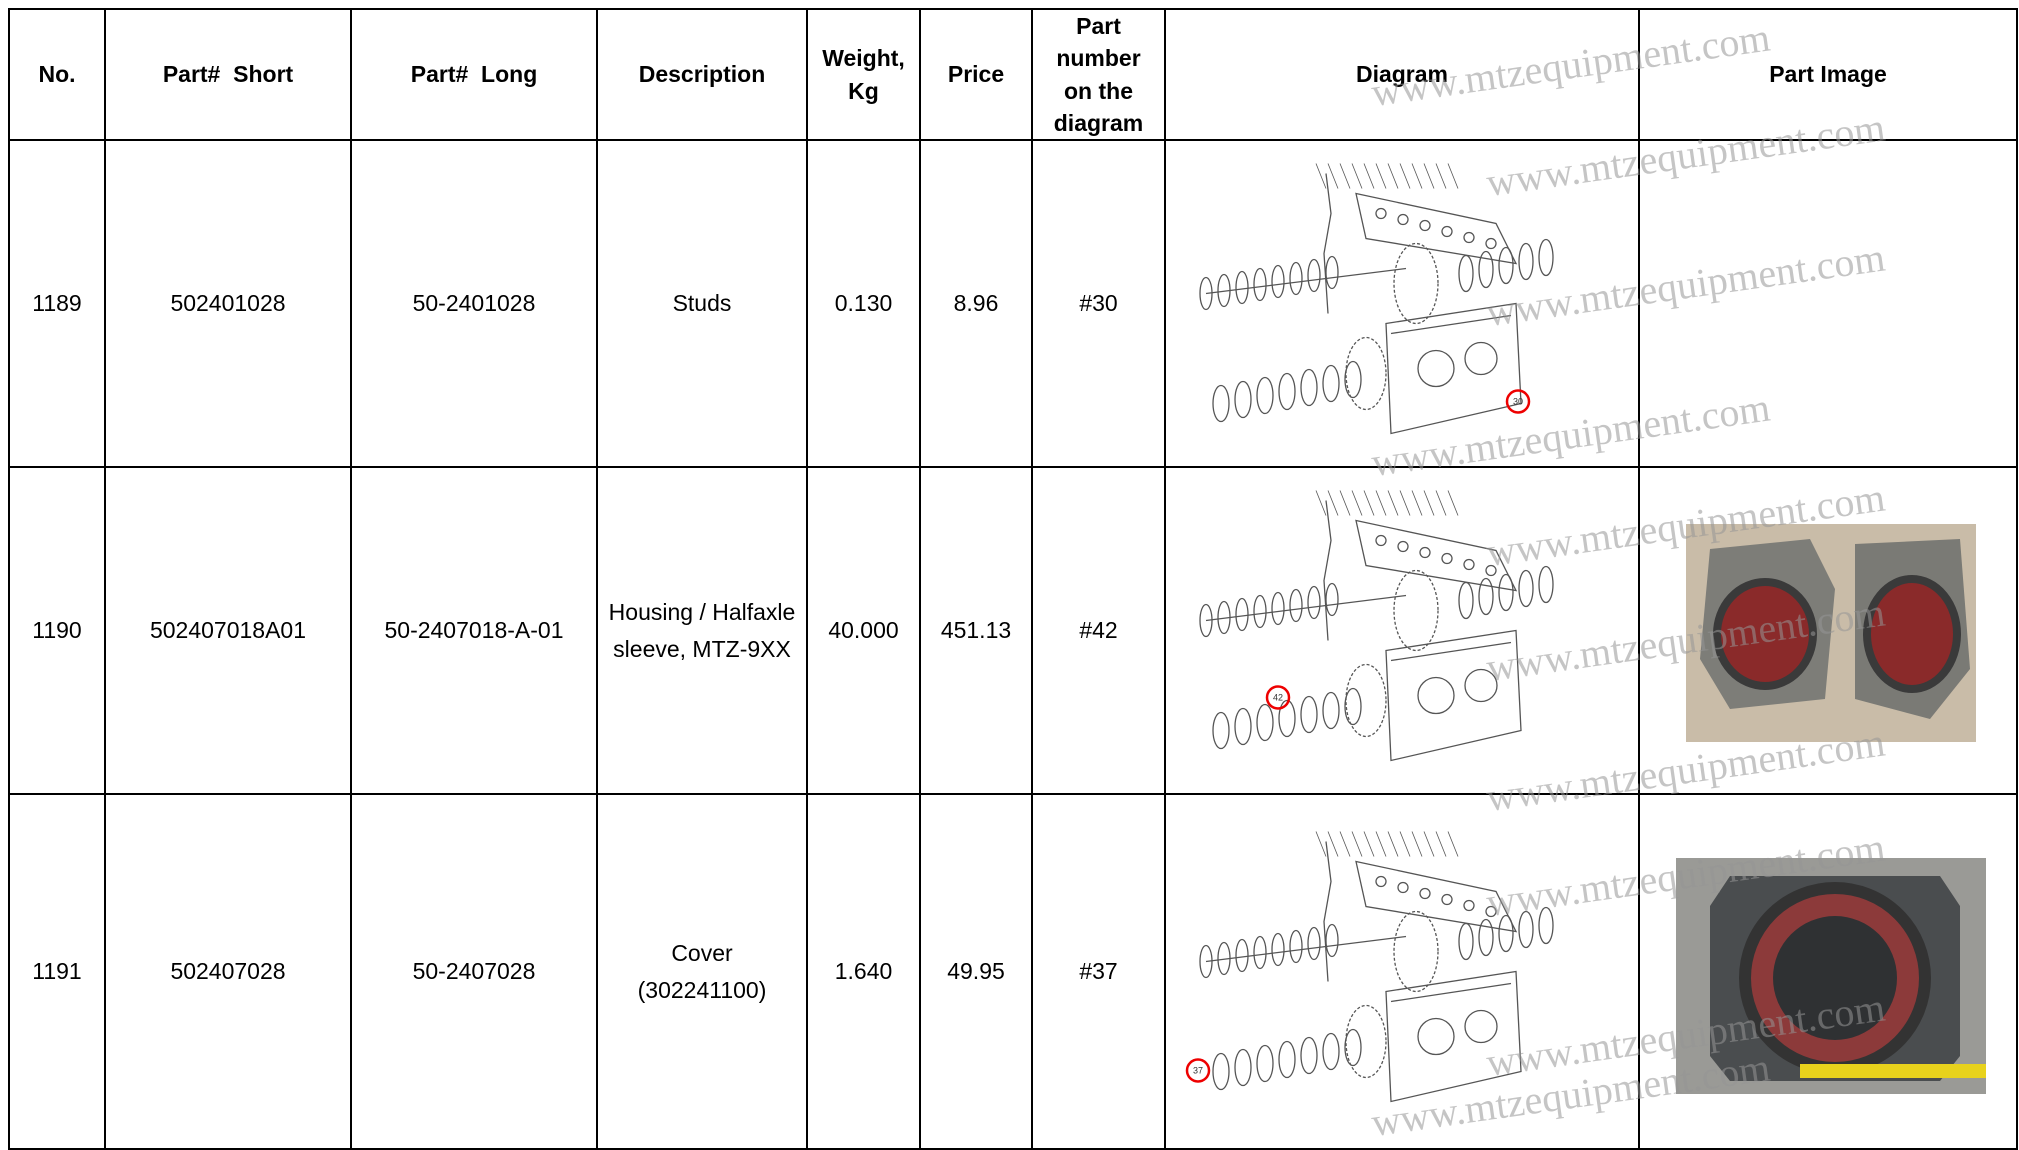 The width and height of the screenshot is (2019, 1150). I want to click on cell-part-long: 50-2407018-A-01, so click(474, 630).